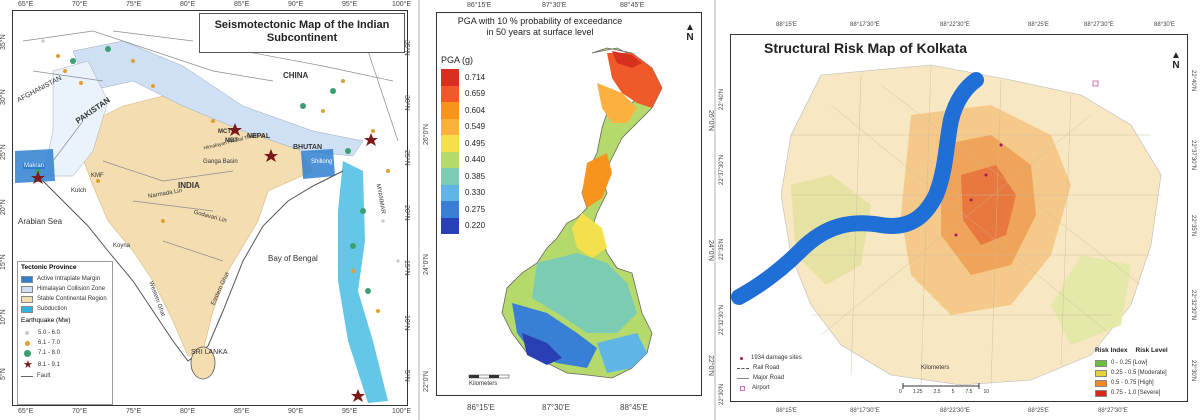 Image resolution: width=1200 pixels, height=420 pixels. Describe the element at coordinates (406, 376) in the screenshot. I see `right-tick: 5°N` at that location.